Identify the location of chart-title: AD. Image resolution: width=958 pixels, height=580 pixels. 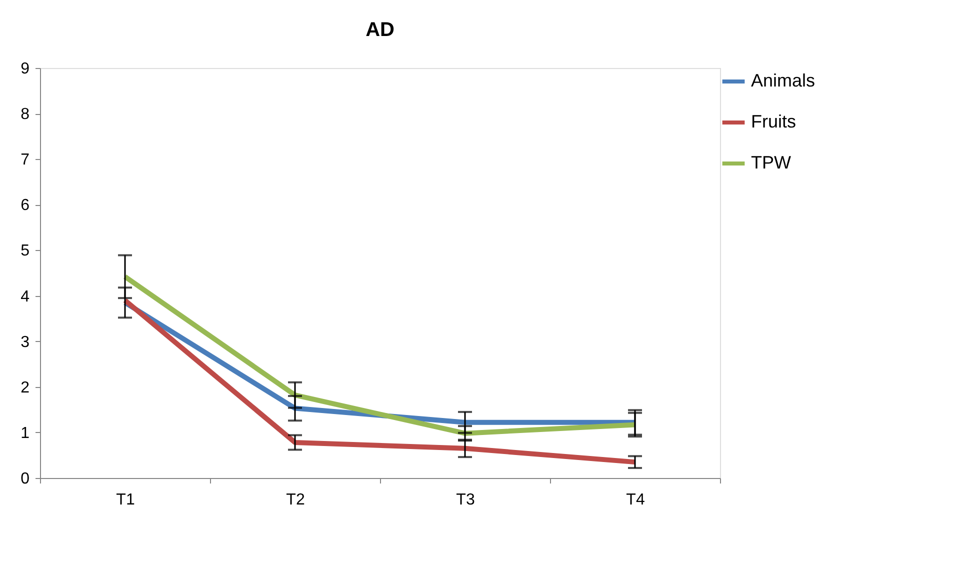
(380, 30).